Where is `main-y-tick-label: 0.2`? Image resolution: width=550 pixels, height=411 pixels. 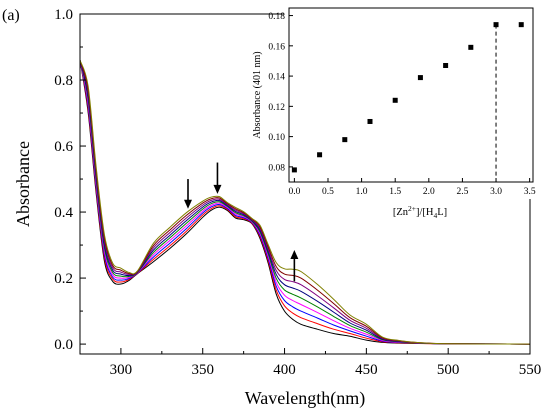 main-y-tick-label: 0.2 is located at coordinates (63, 279).